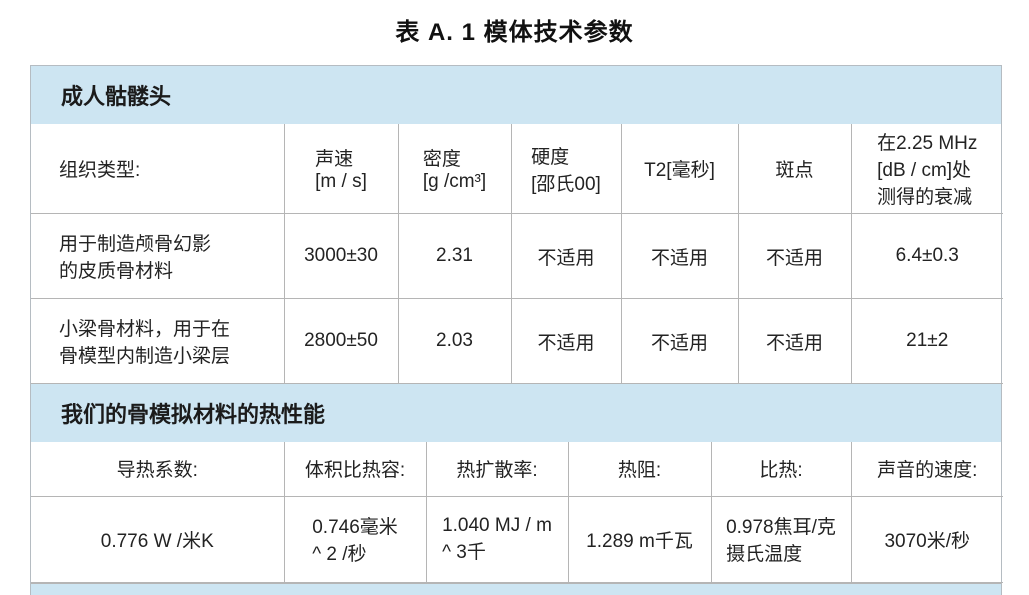  Describe the element at coordinates (514, 32) in the screenshot. I see `table-caption: 表 A. 1 模体技术参数` at that location.